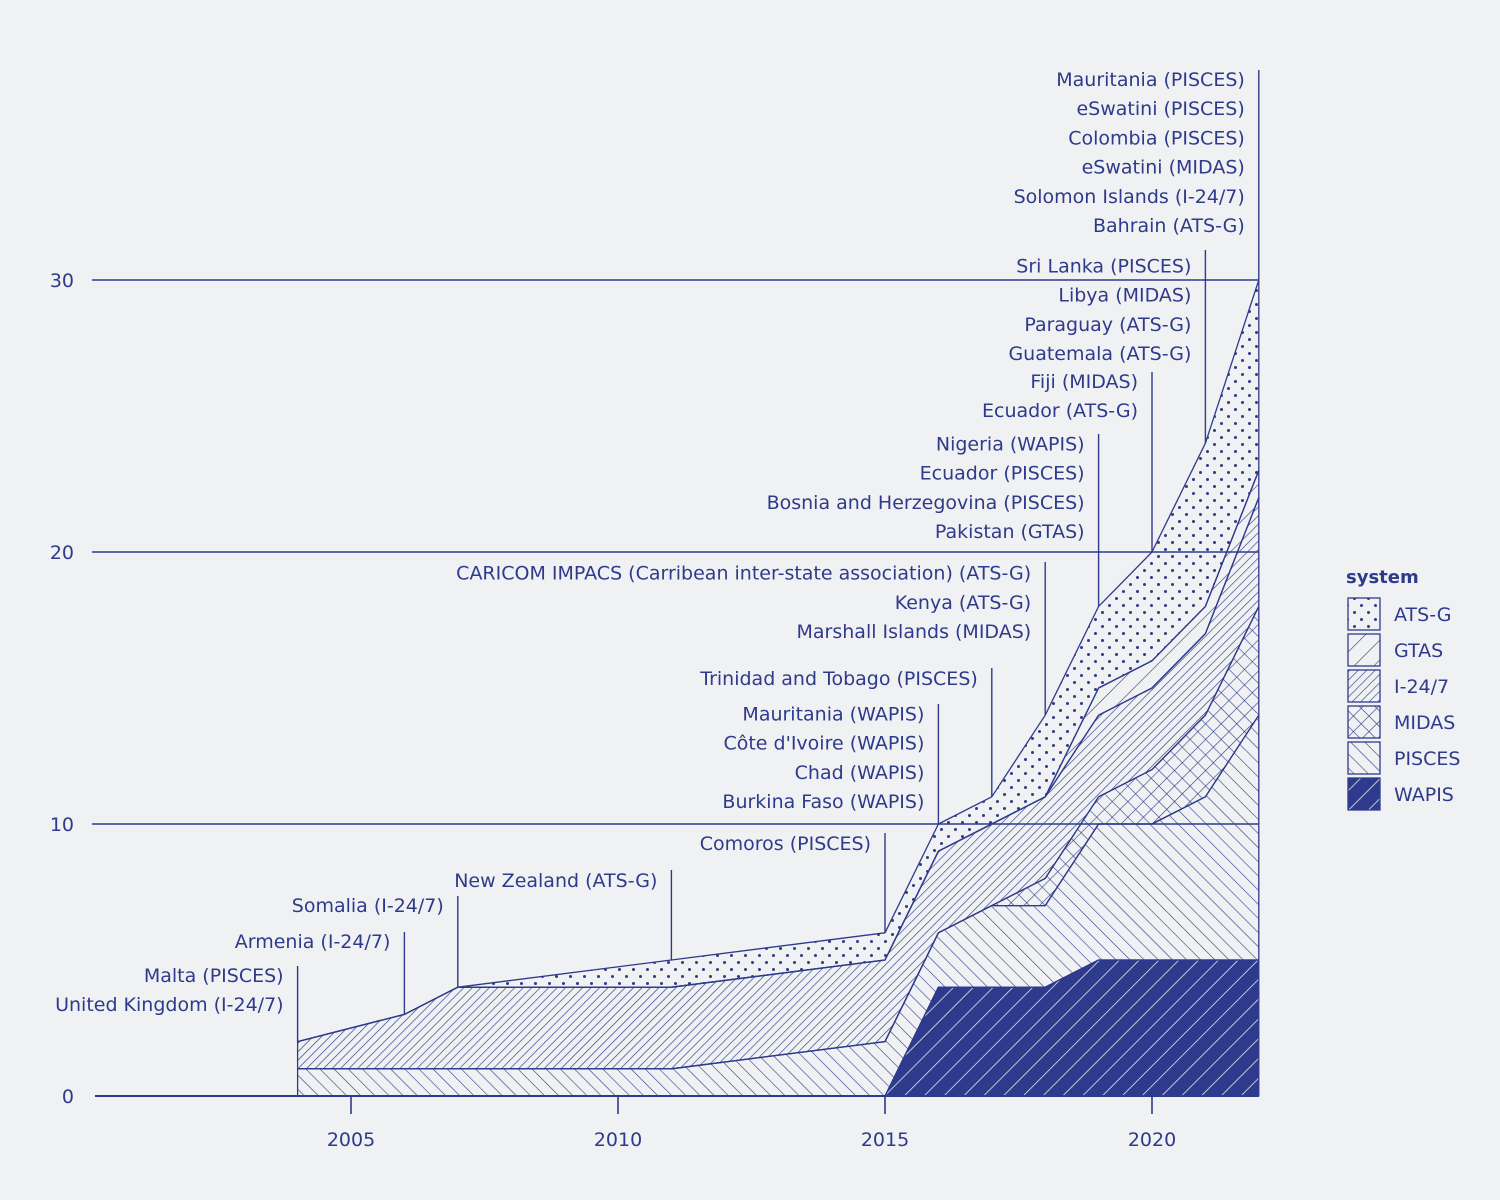  What do you see at coordinates (1002, 474) in the screenshot?
I see `annotation-label: Ecuador (PISCES)` at bounding box center [1002, 474].